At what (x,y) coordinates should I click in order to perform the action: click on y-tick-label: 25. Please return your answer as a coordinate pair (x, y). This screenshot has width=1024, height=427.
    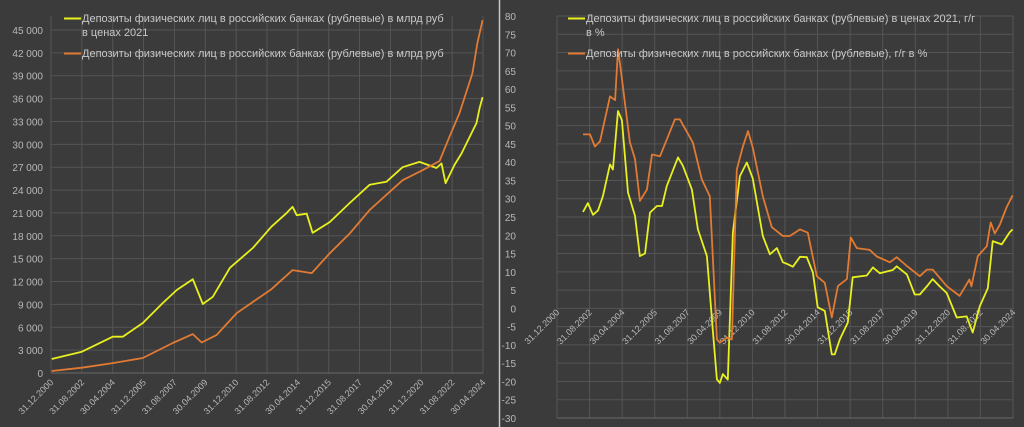
    Looking at the image, I should click on (511, 218).